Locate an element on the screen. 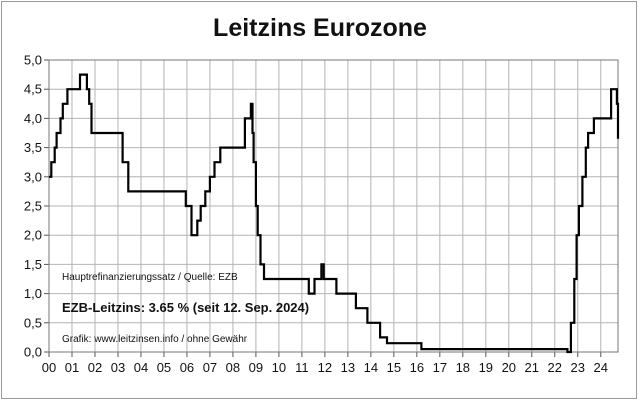 The width and height of the screenshot is (640, 402). y-tick-label: 1,5 is located at coordinates (33, 264).